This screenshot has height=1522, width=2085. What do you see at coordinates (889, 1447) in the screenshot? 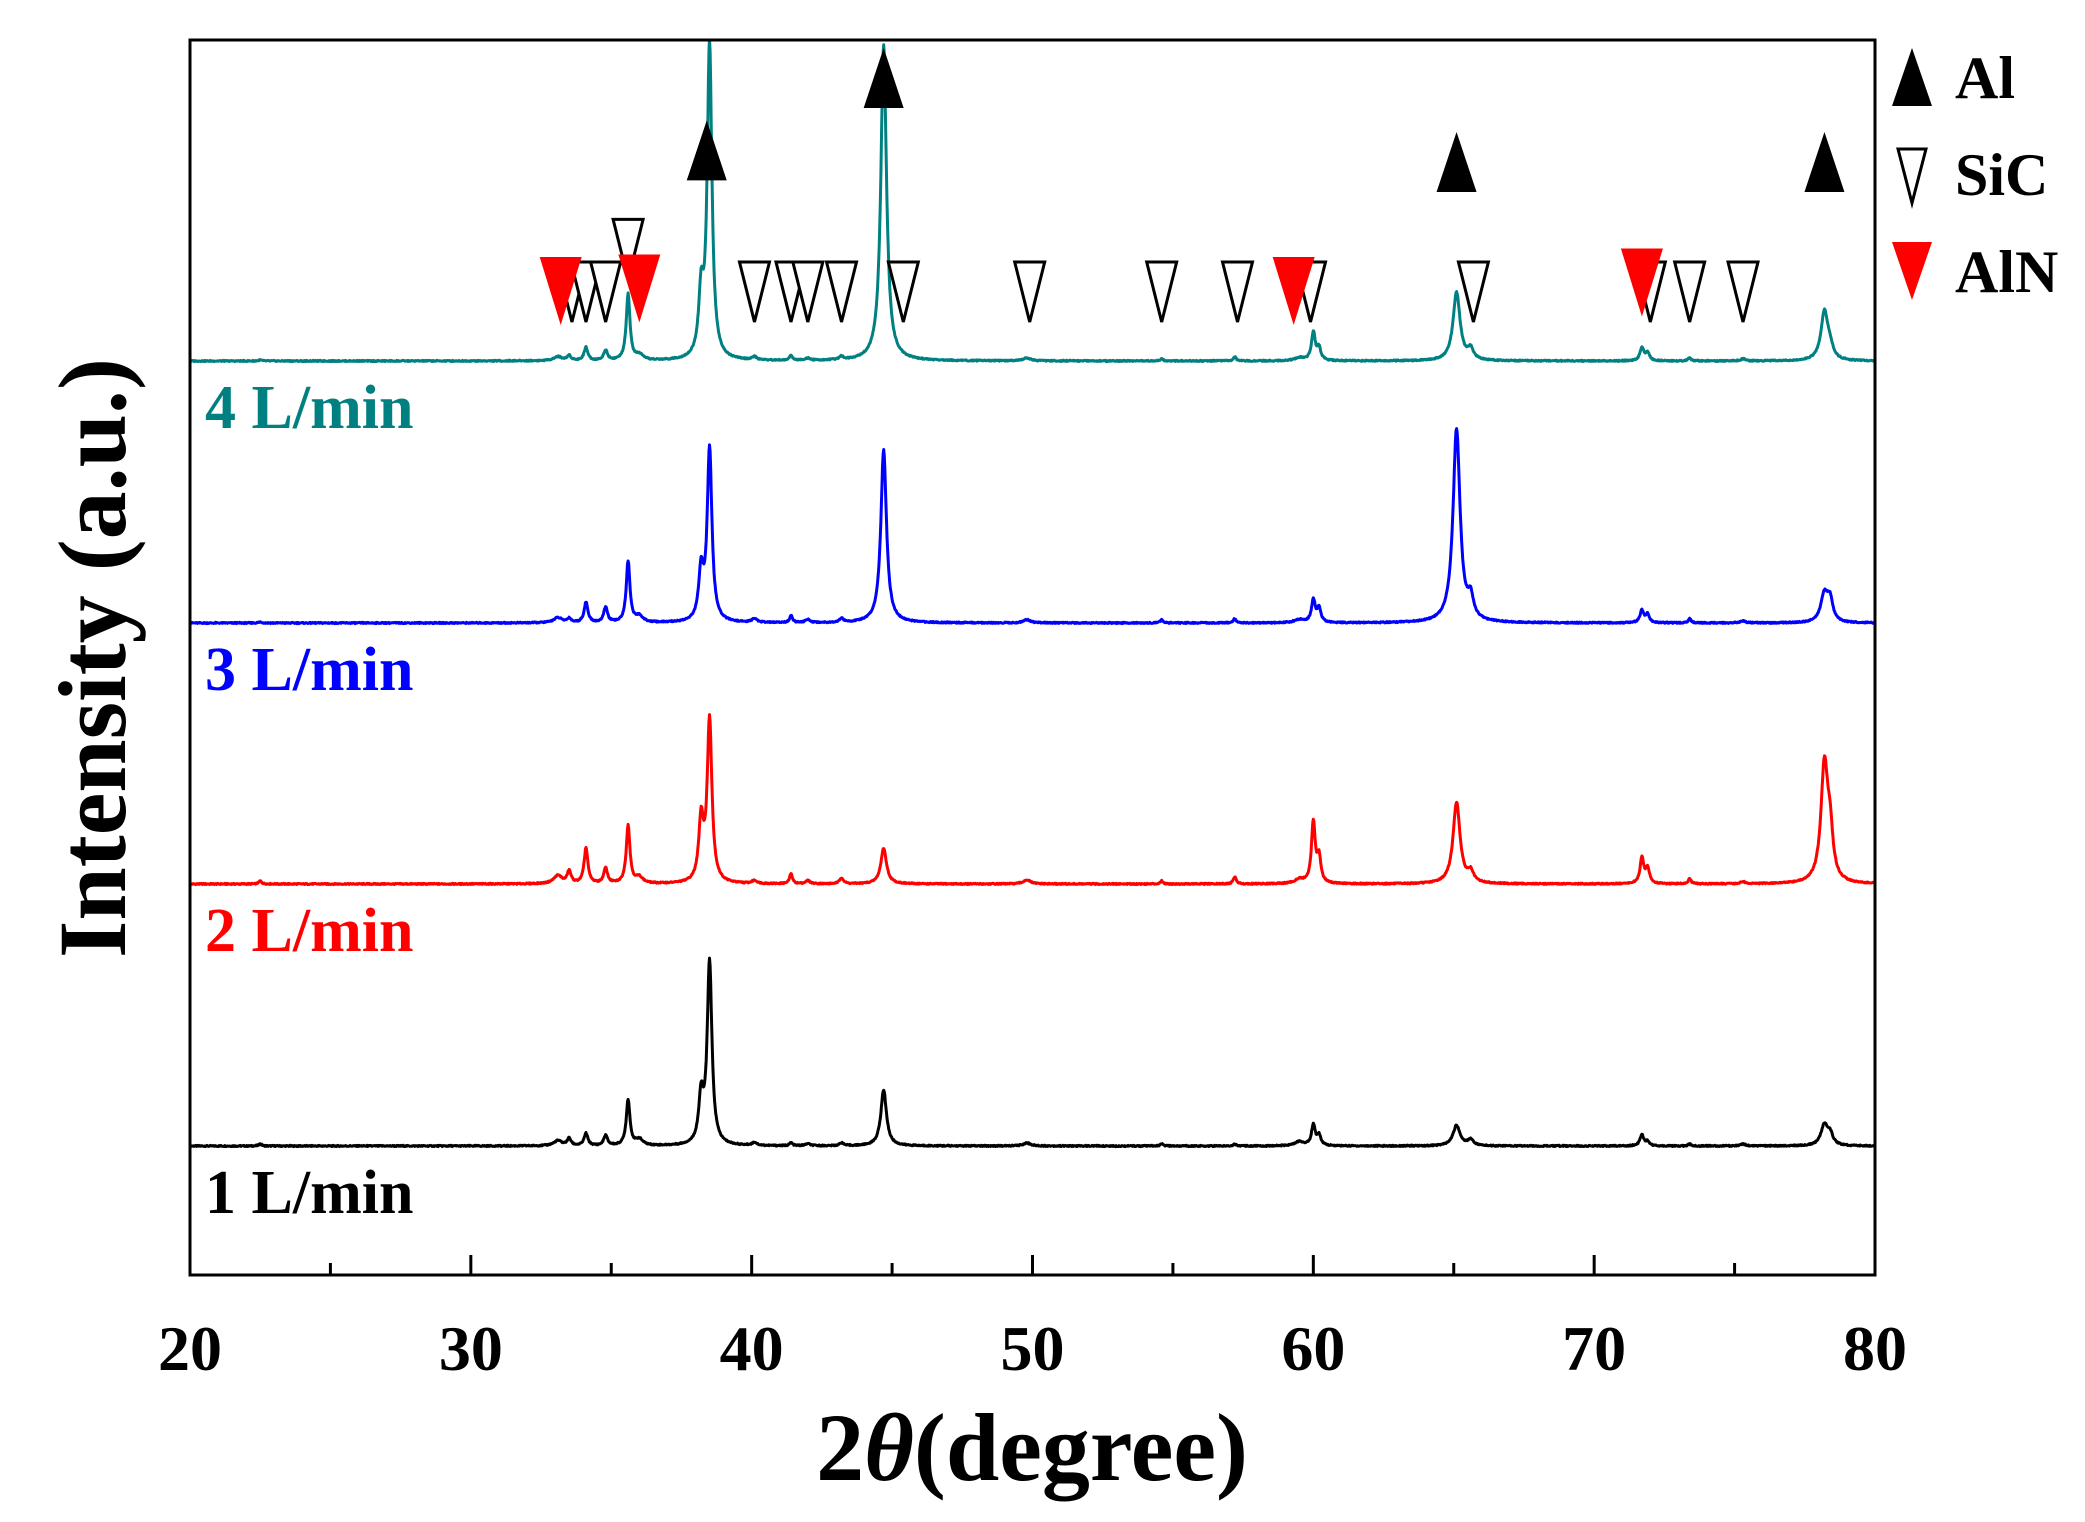
I see `x-axis-title-theta: θ` at bounding box center [889, 1447].